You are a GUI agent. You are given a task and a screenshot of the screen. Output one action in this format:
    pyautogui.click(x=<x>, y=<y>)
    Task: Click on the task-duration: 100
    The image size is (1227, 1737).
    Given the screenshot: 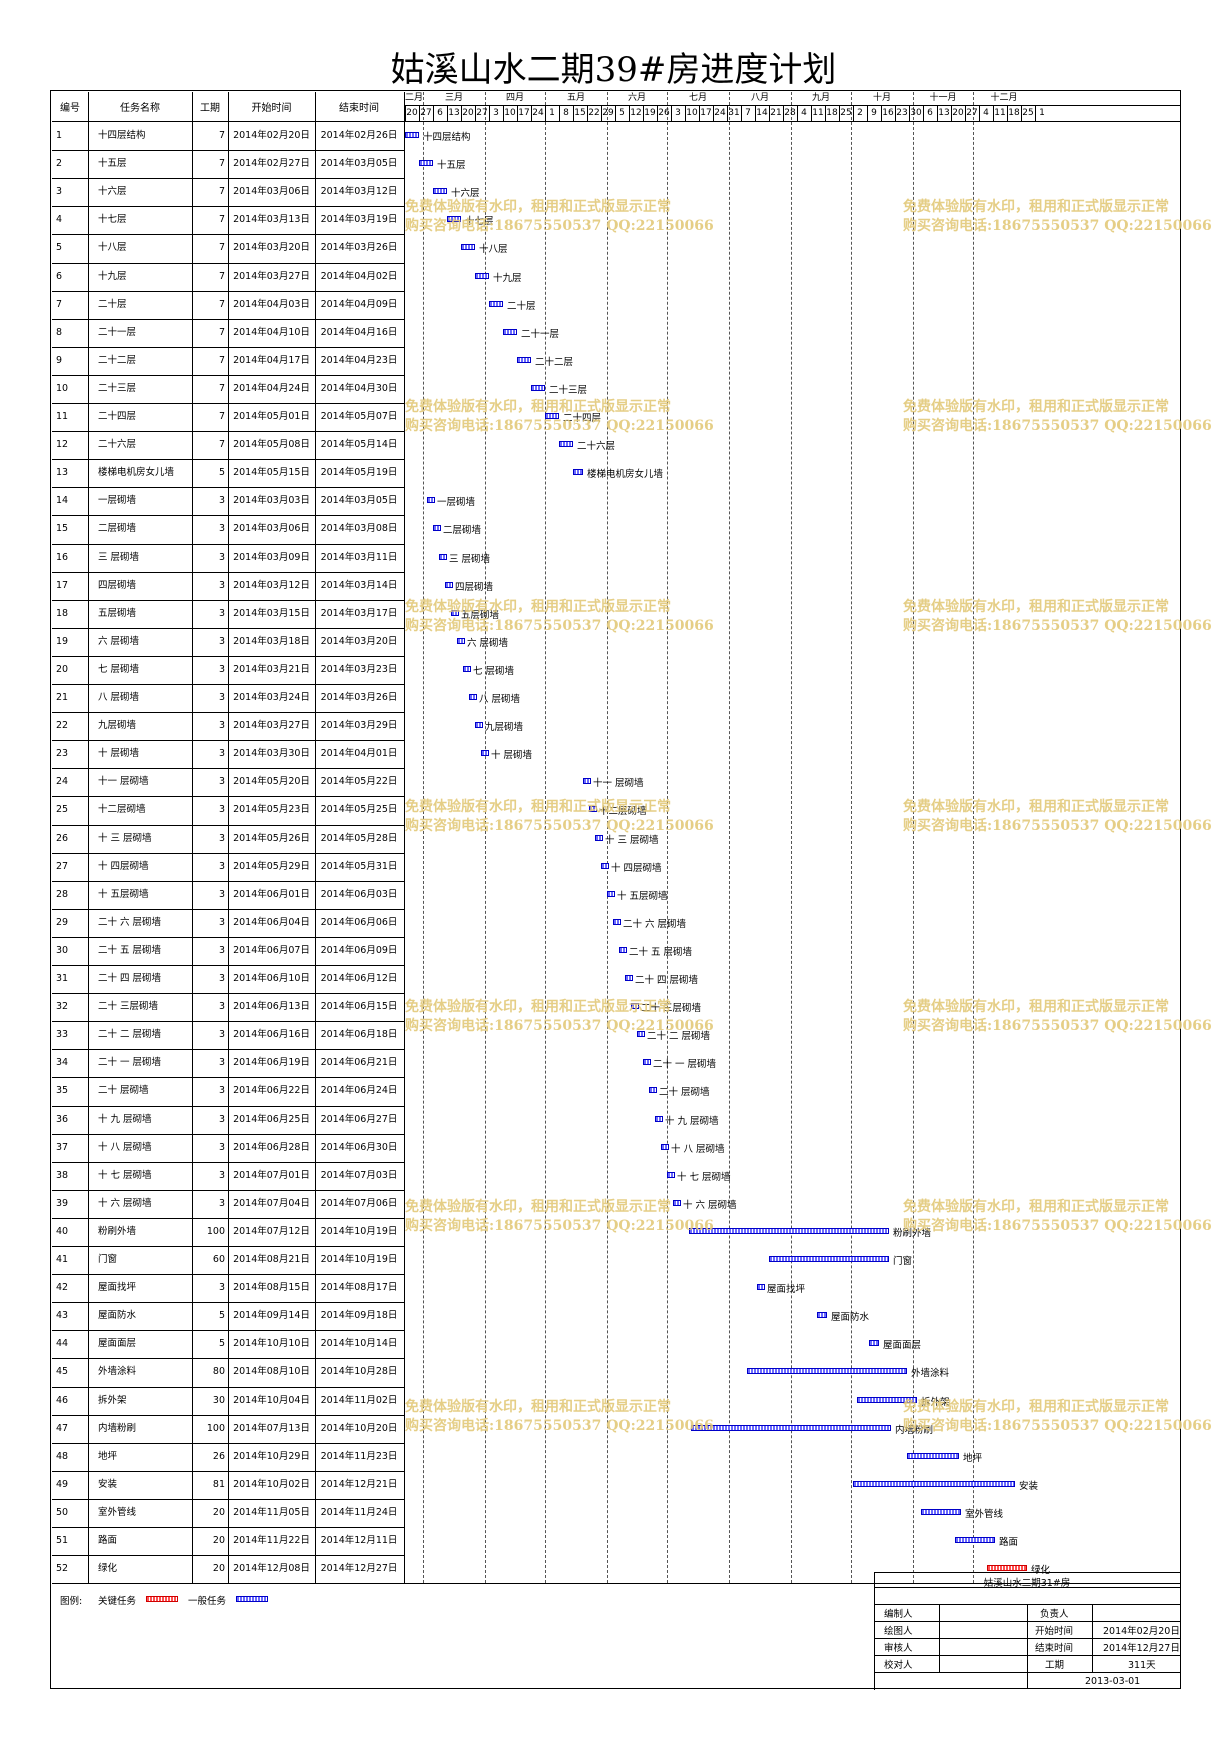 What is the action you would take?
    pyautogui.click(x=215, y=1231)
    